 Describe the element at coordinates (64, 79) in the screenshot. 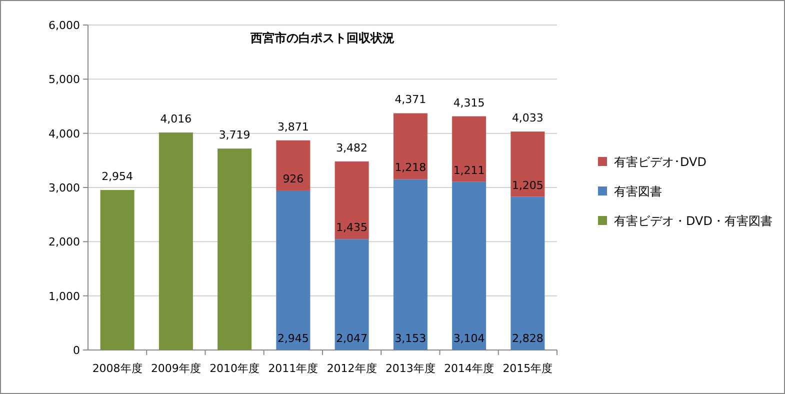

I see `y-tick-label: 5,000` at that location.